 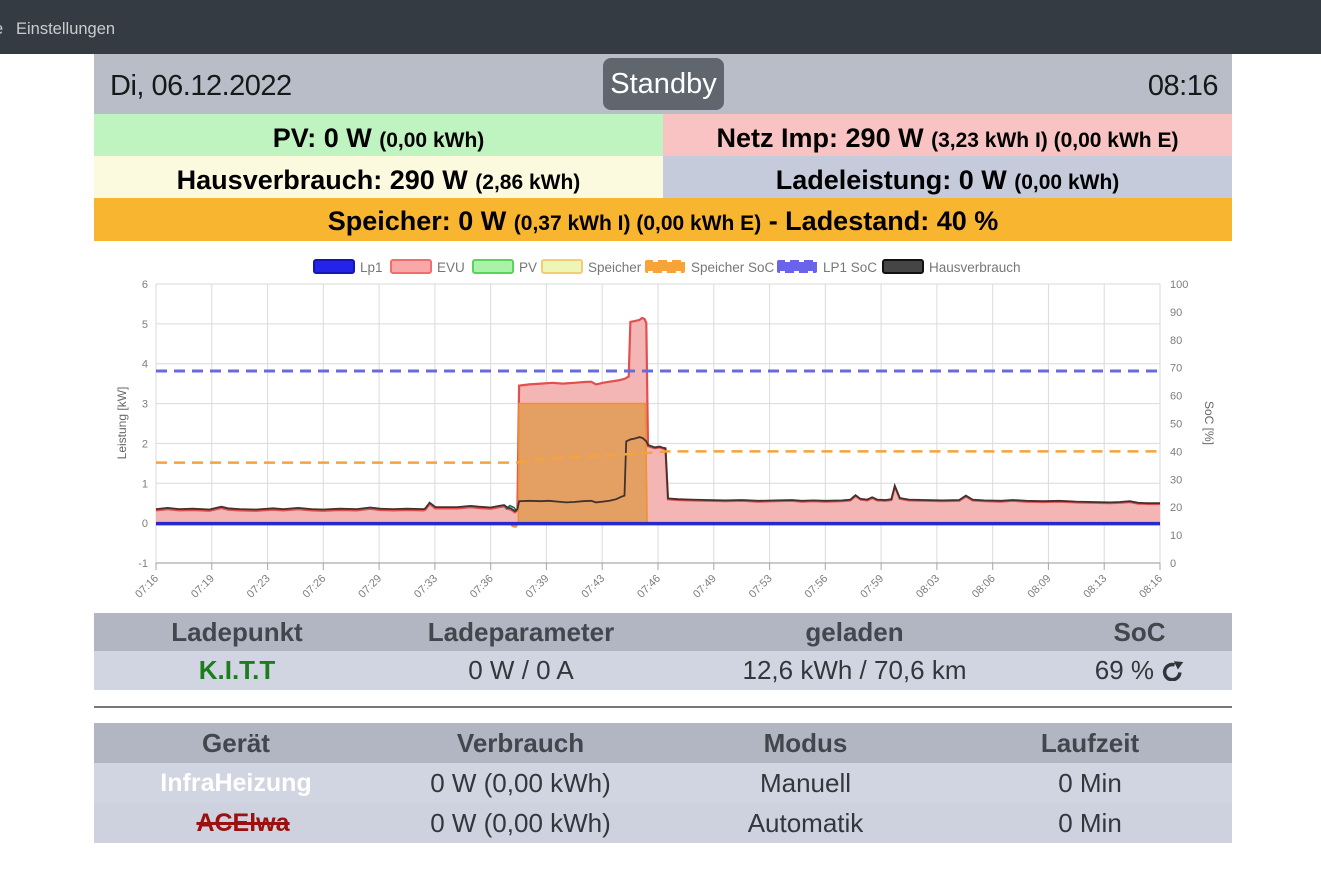 I want to click on svg-text: 08:03, so click(x=928, y=587).